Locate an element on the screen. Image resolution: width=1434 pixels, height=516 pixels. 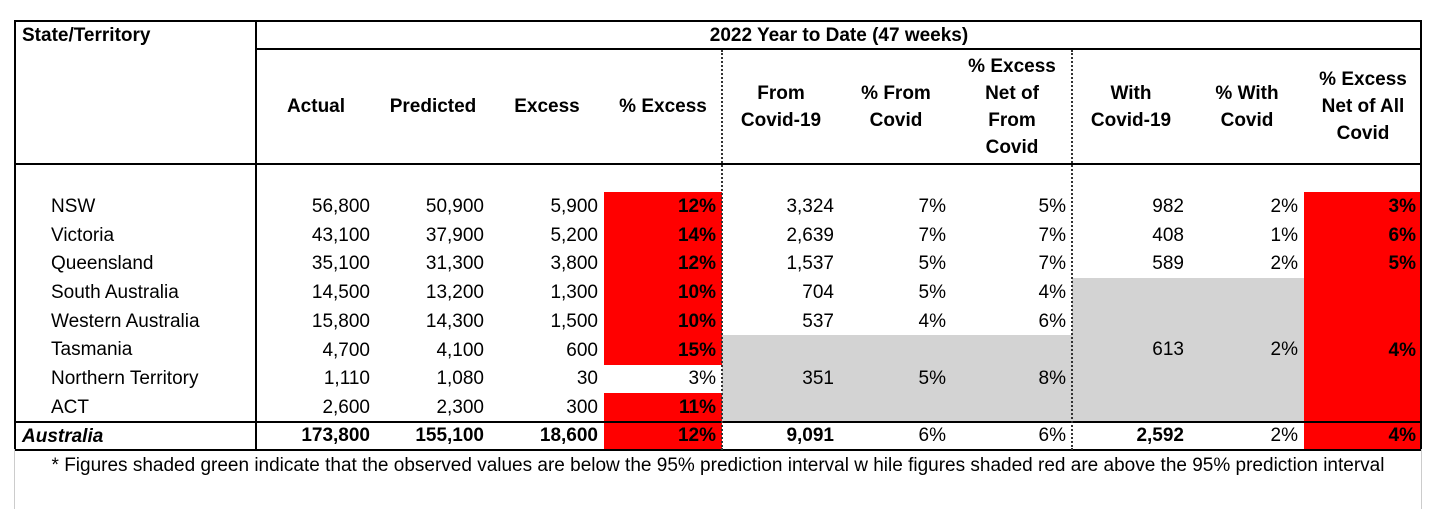
state-territory-header: State/Territory is located at coordinates (86, 35).